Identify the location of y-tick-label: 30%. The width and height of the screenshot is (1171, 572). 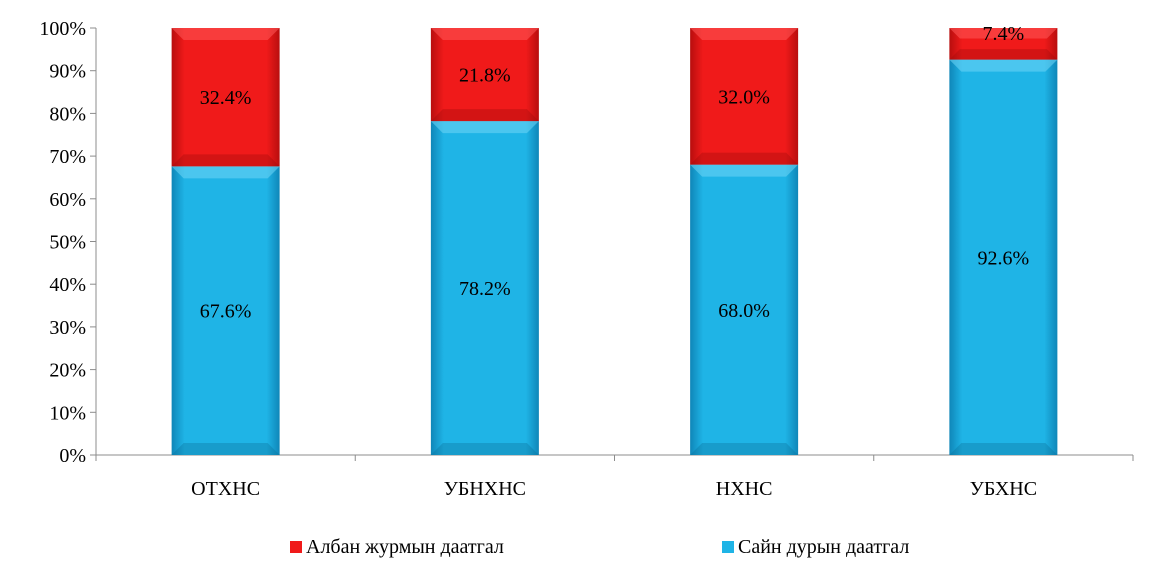
(67, 328).